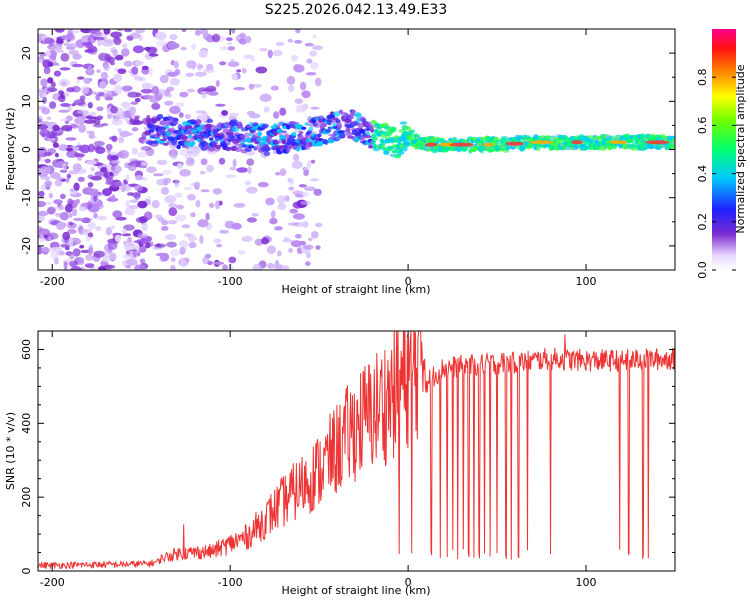 The image size is (750, 600). I want to click on x-tick-label: 0, so click(408, 582).